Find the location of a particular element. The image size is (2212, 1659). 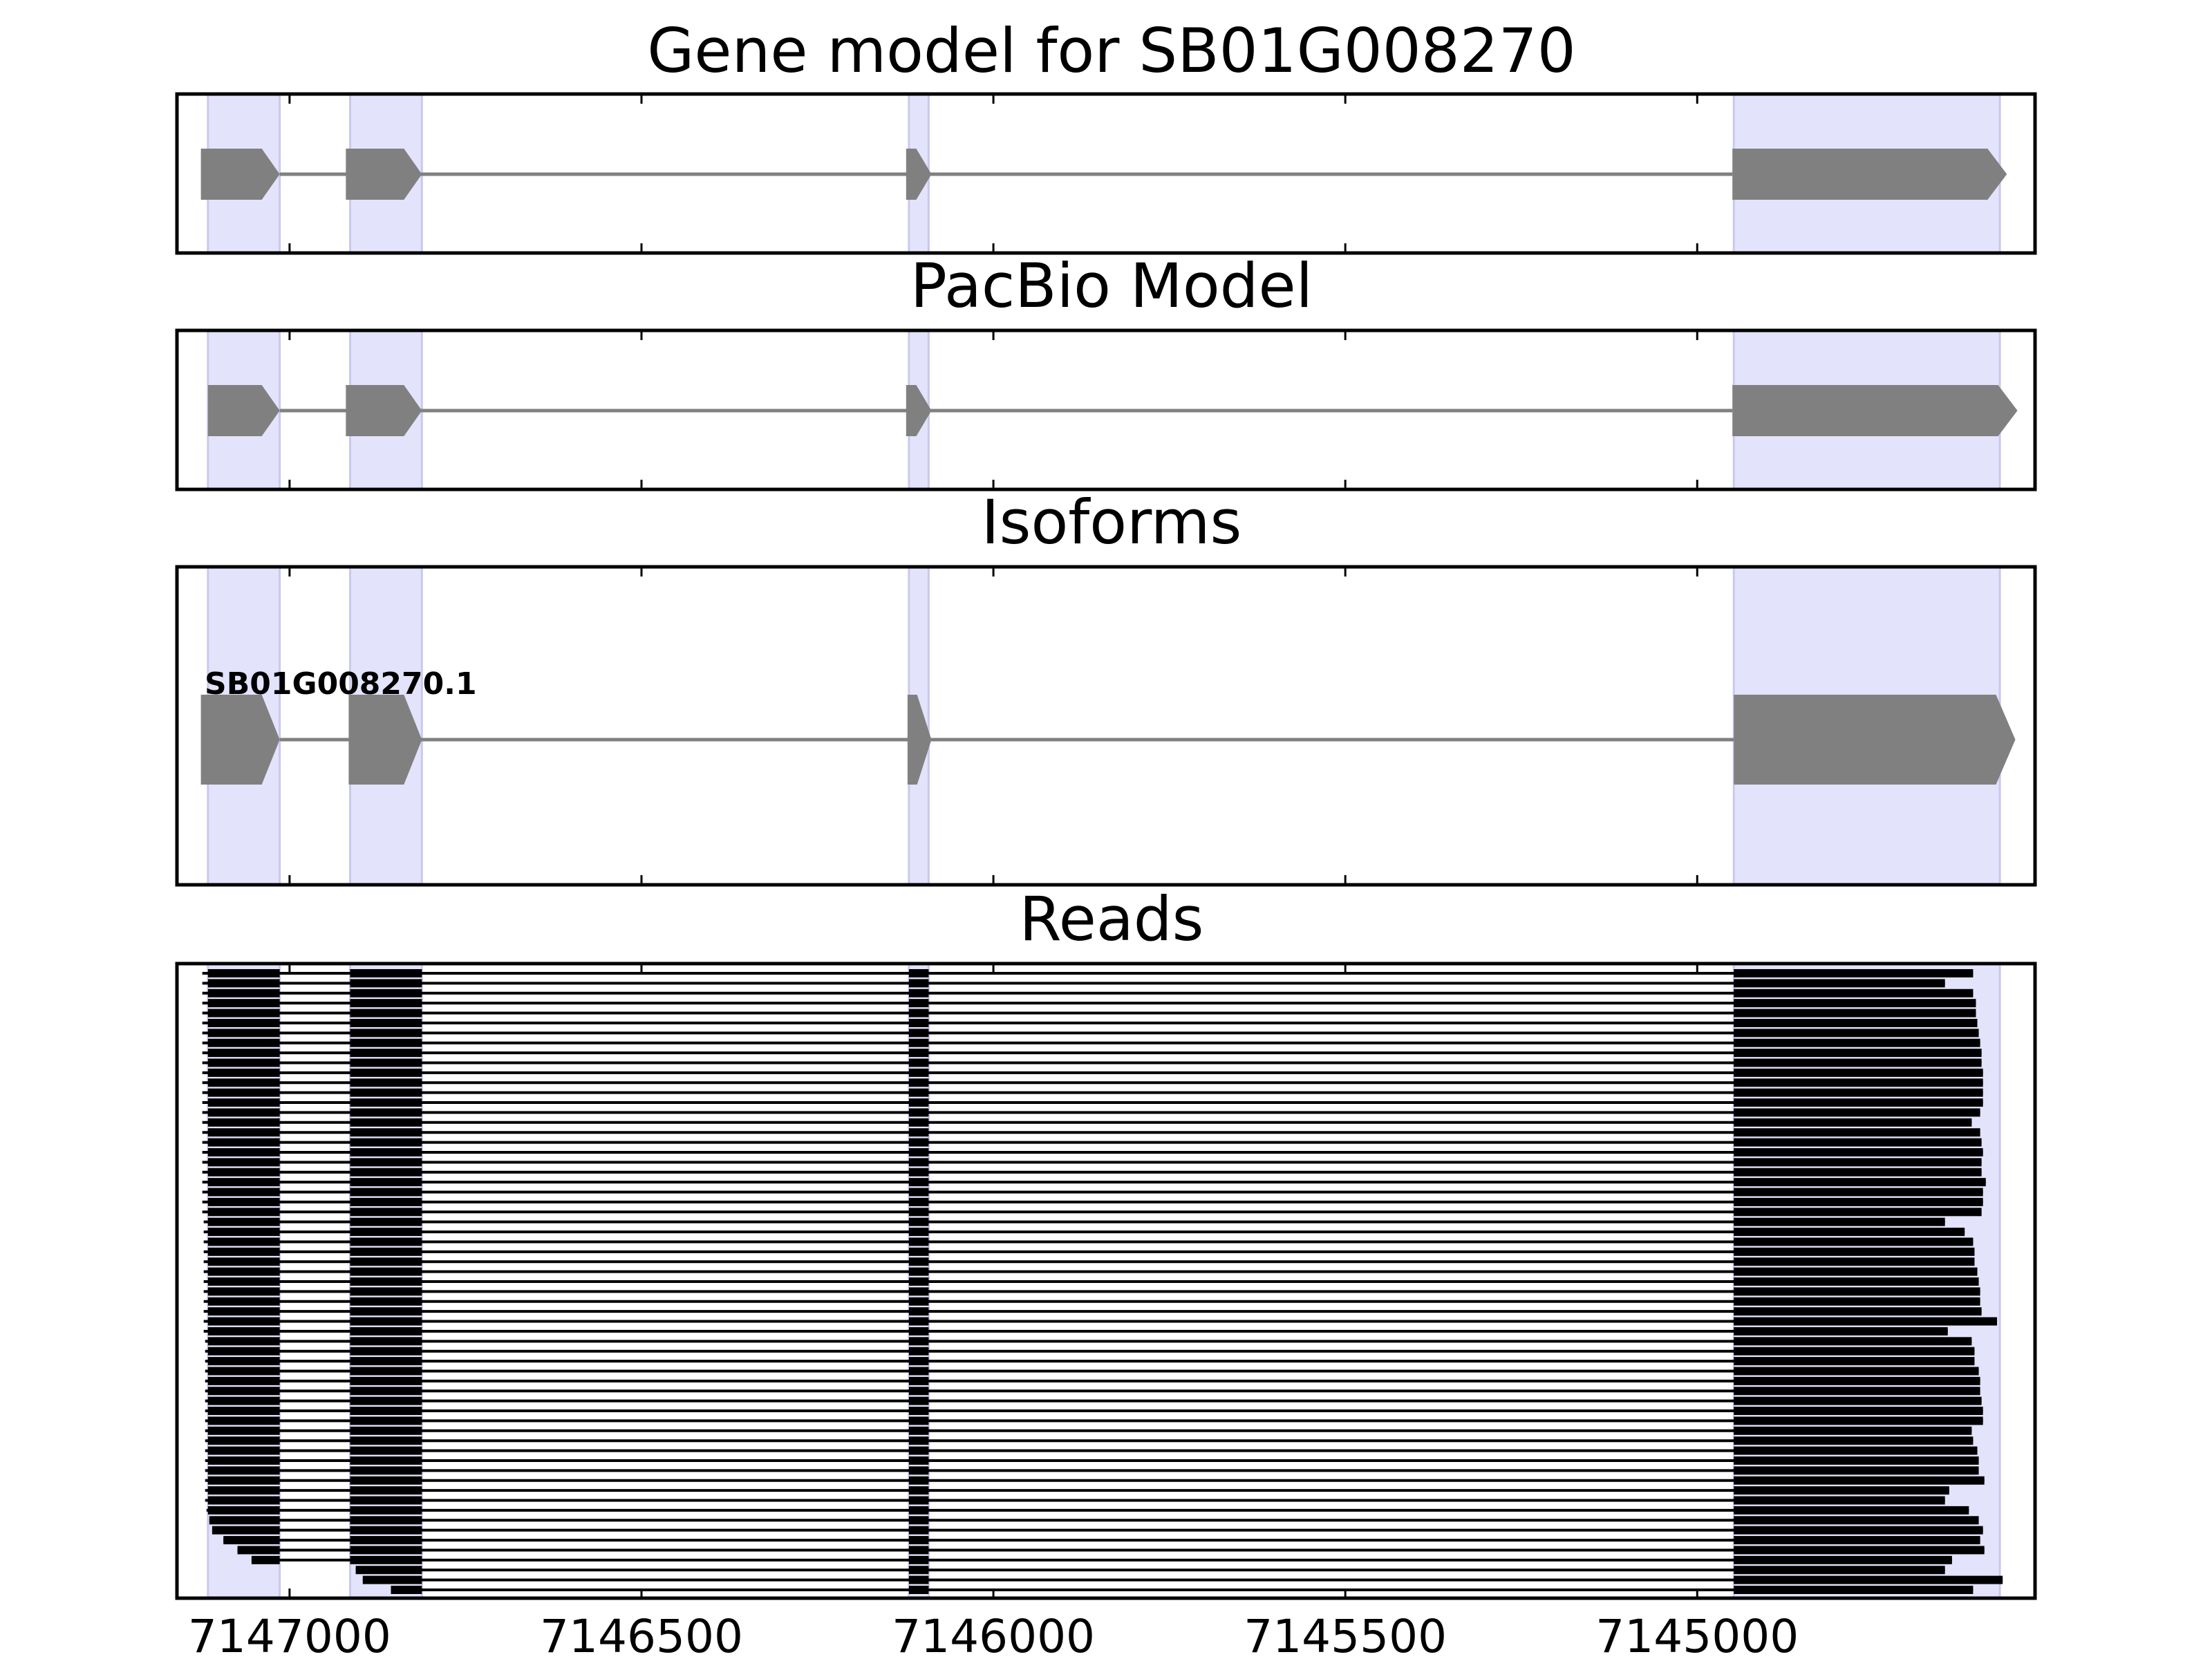

x-tick-label: 7146000 is located at coordinates (993, 1634).